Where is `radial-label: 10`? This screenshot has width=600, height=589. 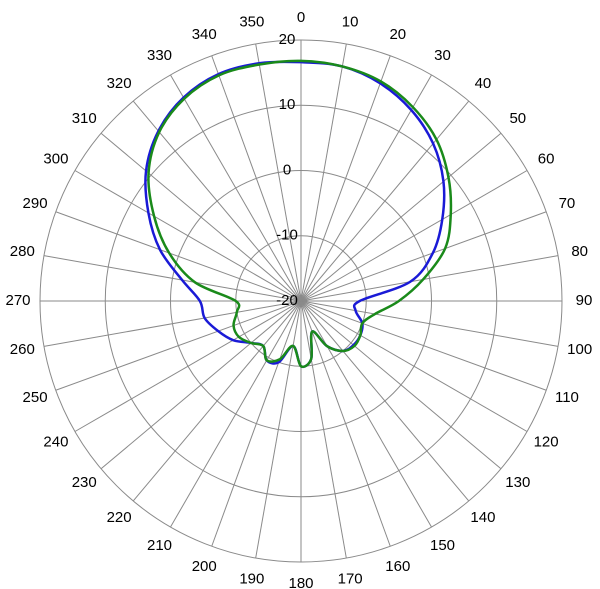 radial-label: 10 is located at coordinates (287, 104).